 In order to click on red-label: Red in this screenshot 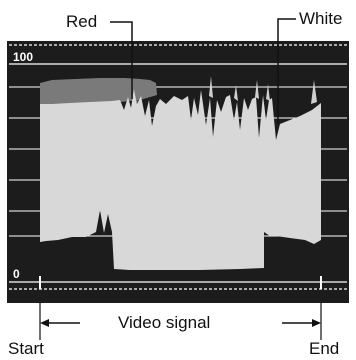, I will do `click(82, 21)`.